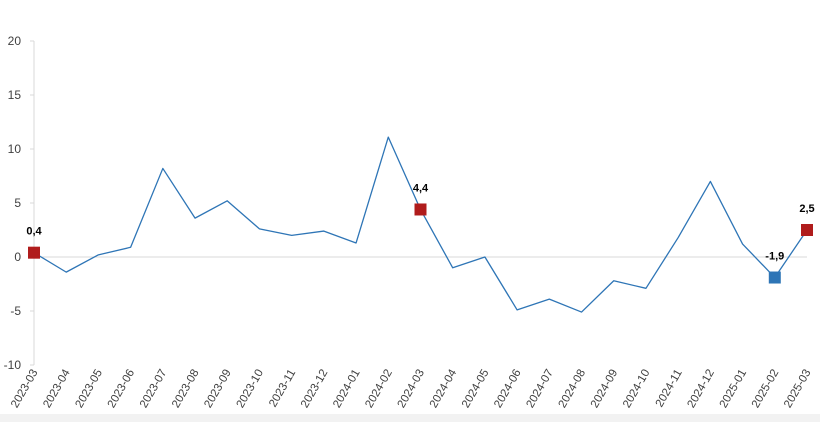 The height and width of the screenshot is (422, 820). What do you see at coordinates (25, 389) in the screenshot?
I see `x-tick-label: 2023-03` at bounding box center [25, 389].